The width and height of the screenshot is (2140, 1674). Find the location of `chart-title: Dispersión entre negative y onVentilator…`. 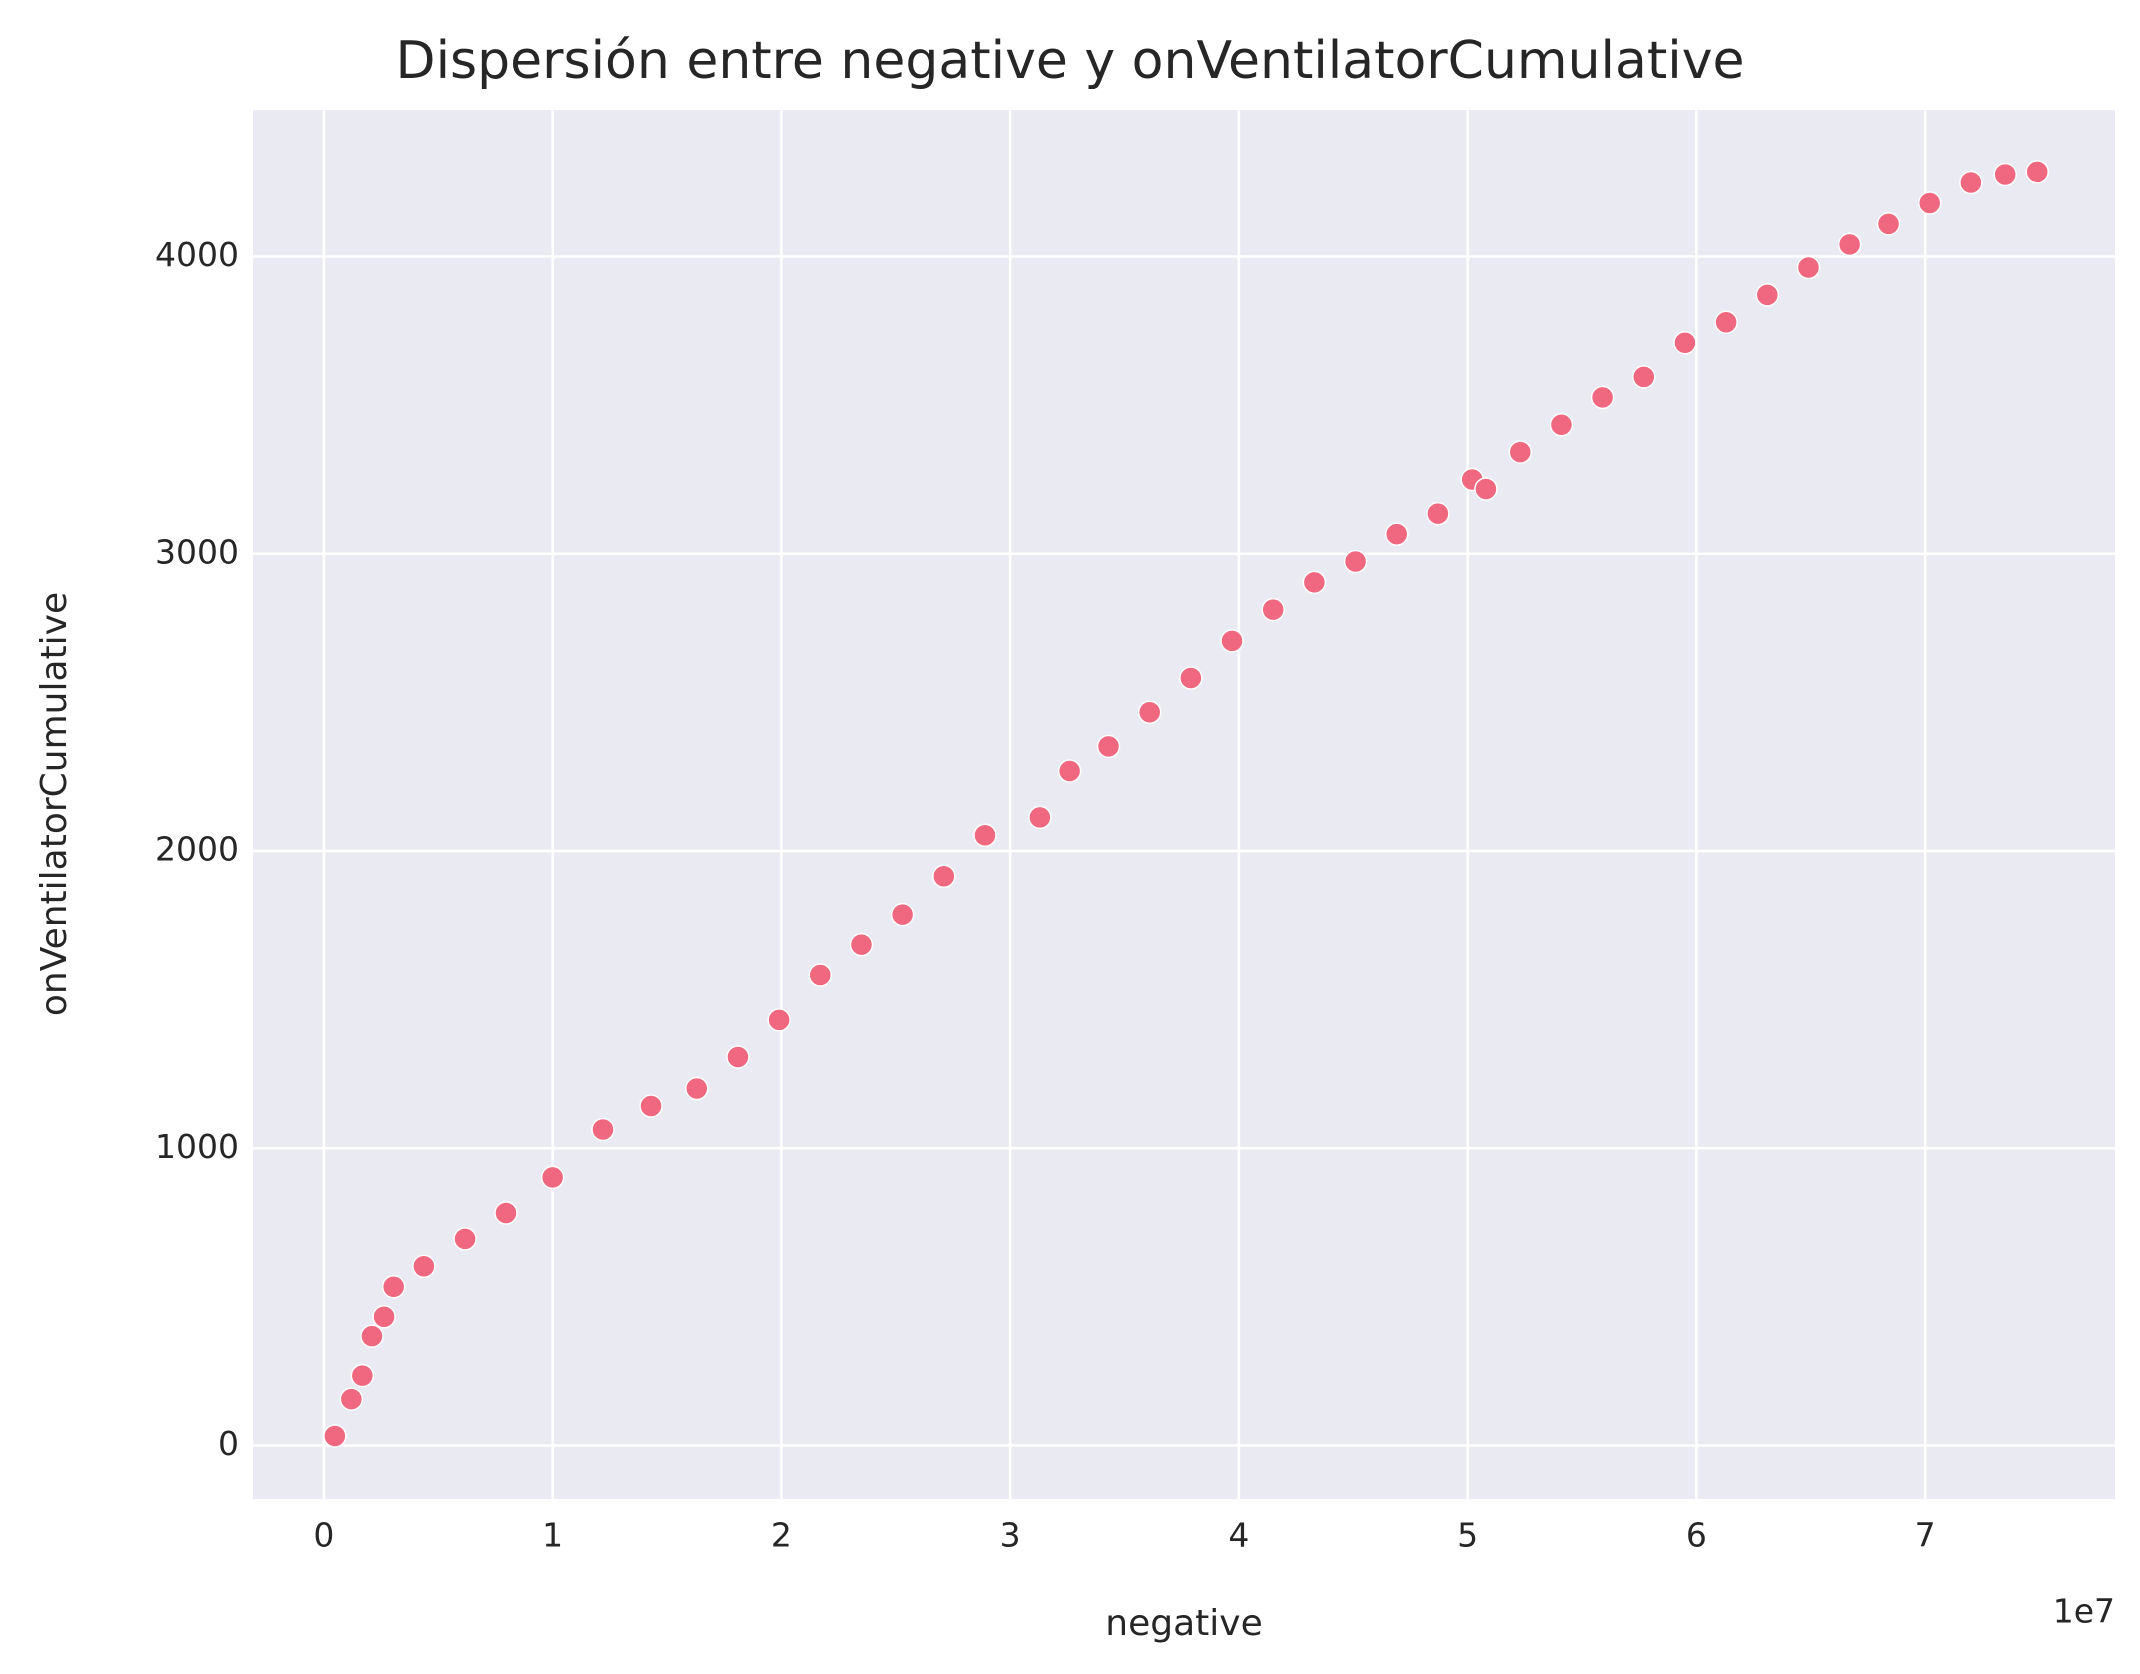

chart-title: Dispersión entre negative y onVentilator… is located at coordinates (1070, 61).